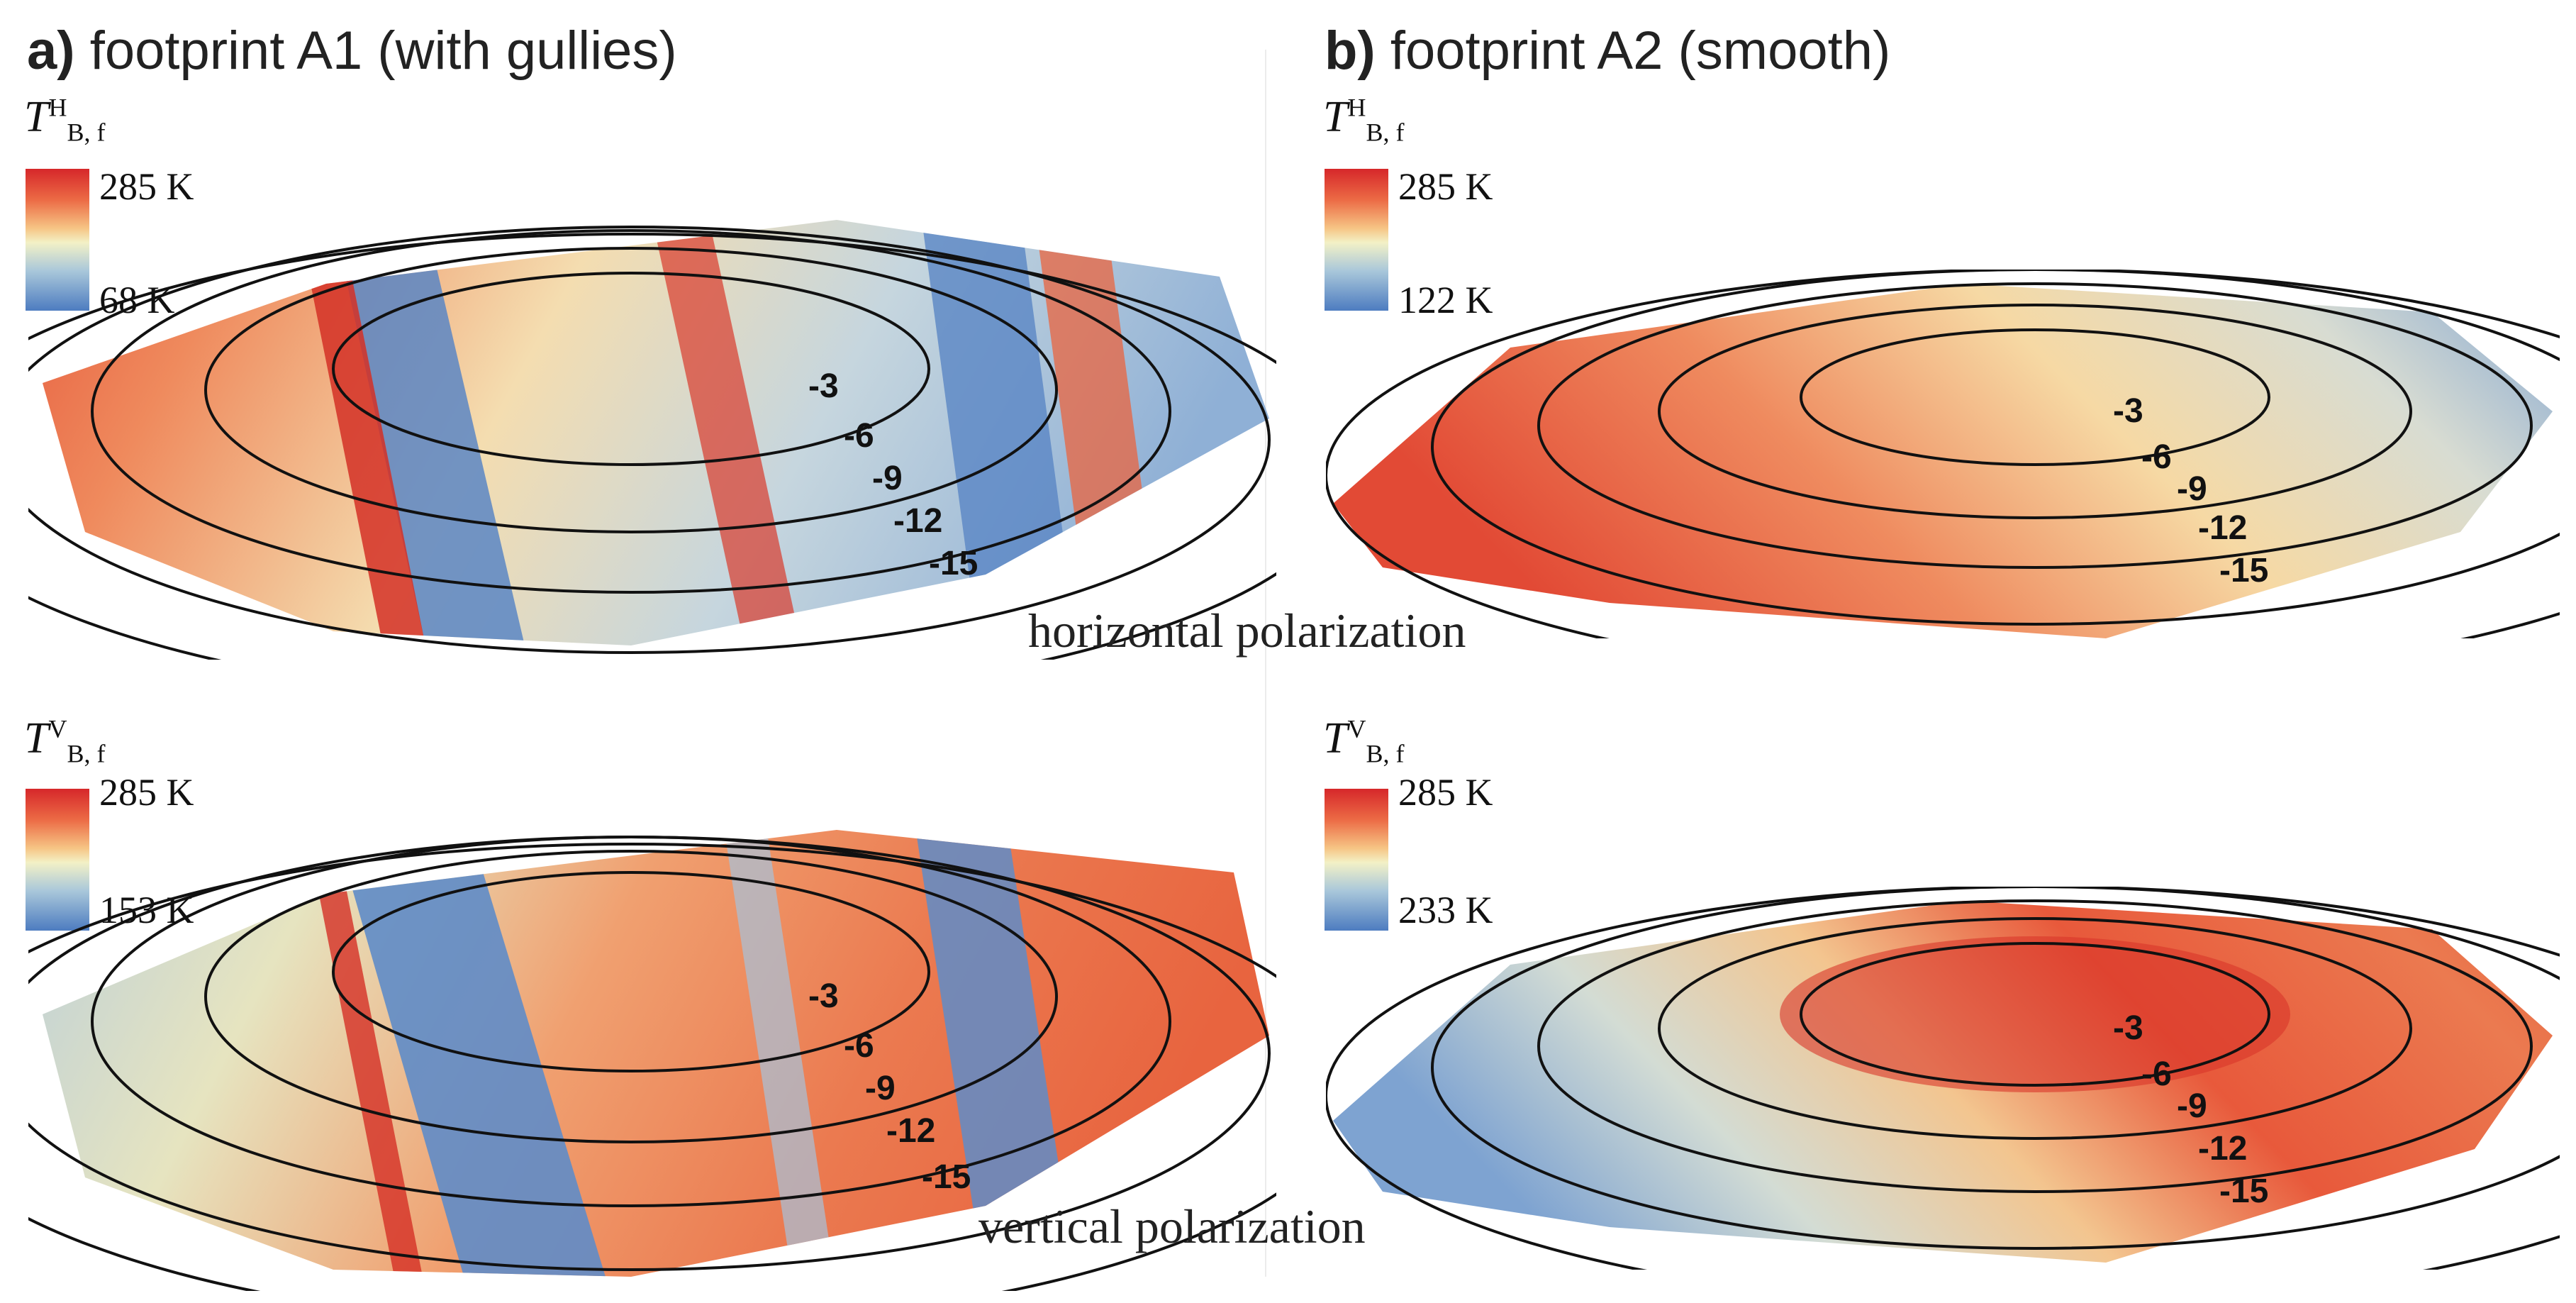 Image resolution: width=2576 pixels, height=1303 pixels. I want to click on panel-divider, so click(1265, 664).